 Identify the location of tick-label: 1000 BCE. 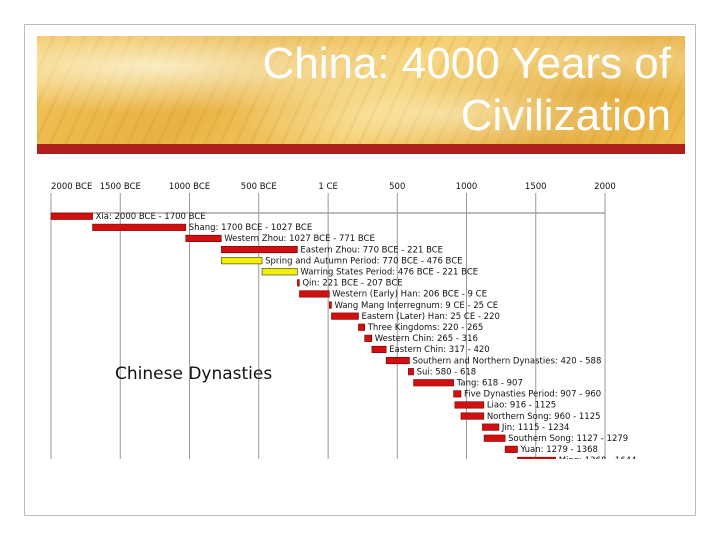
(189, 187).